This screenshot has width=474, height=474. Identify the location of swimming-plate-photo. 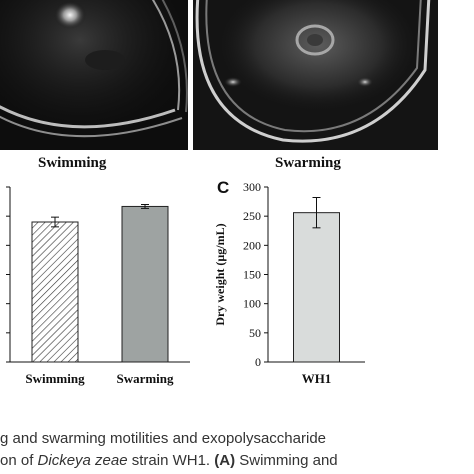
(94, 75).